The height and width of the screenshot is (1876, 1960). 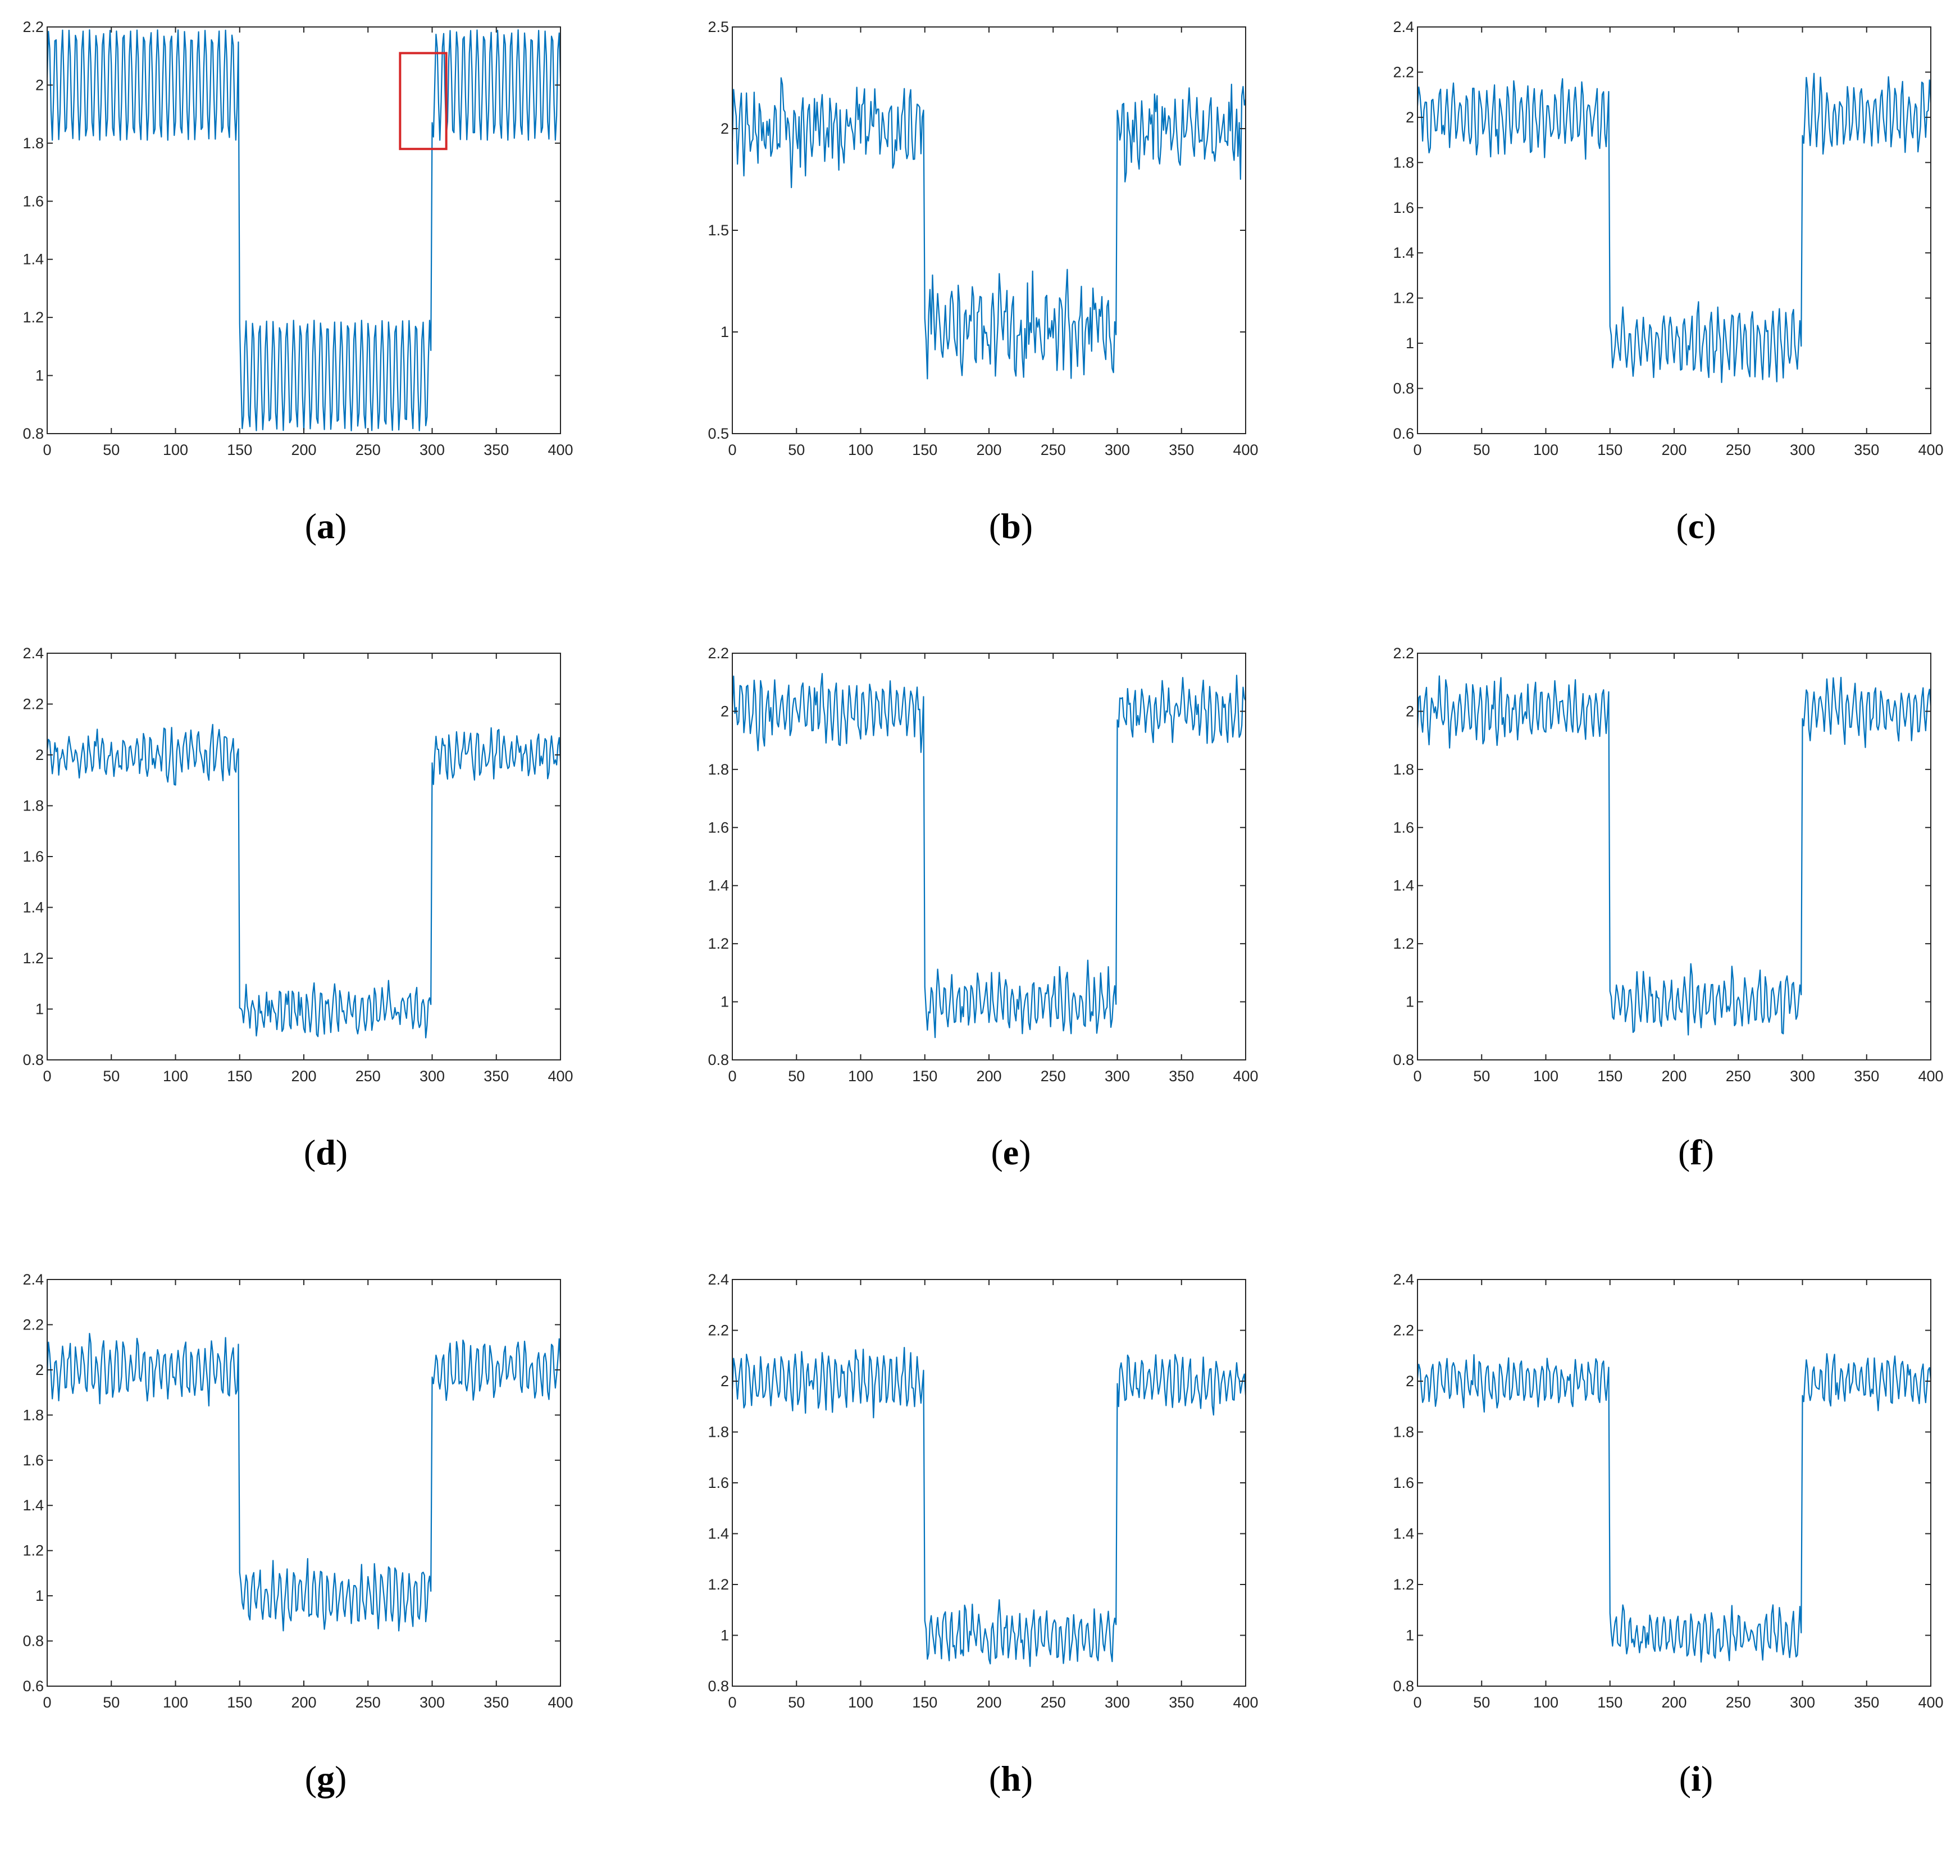 I want to click on y-tick-label: 0.5, so click(x=718, y=433).